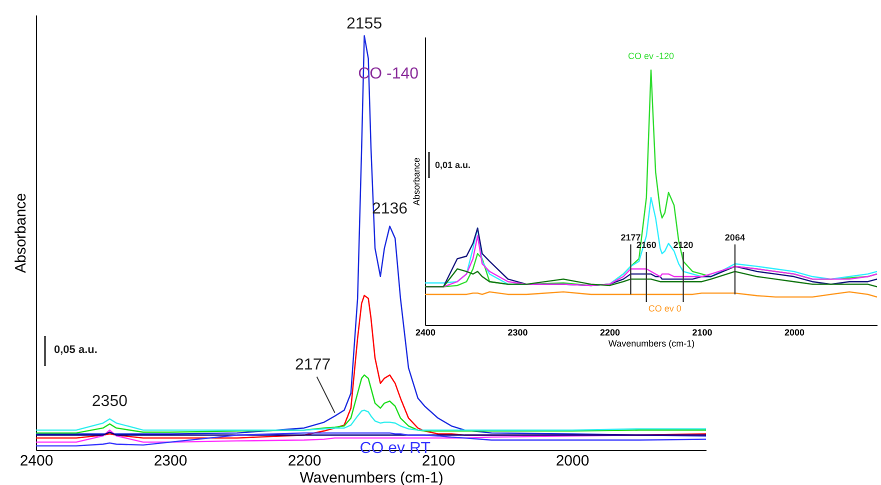 The height and width of the screenshot is (485, 881). What do you see at coordinates (364, 24) in the screenshot?
I see `annotation: 2155` at bounding box center [364, 24].